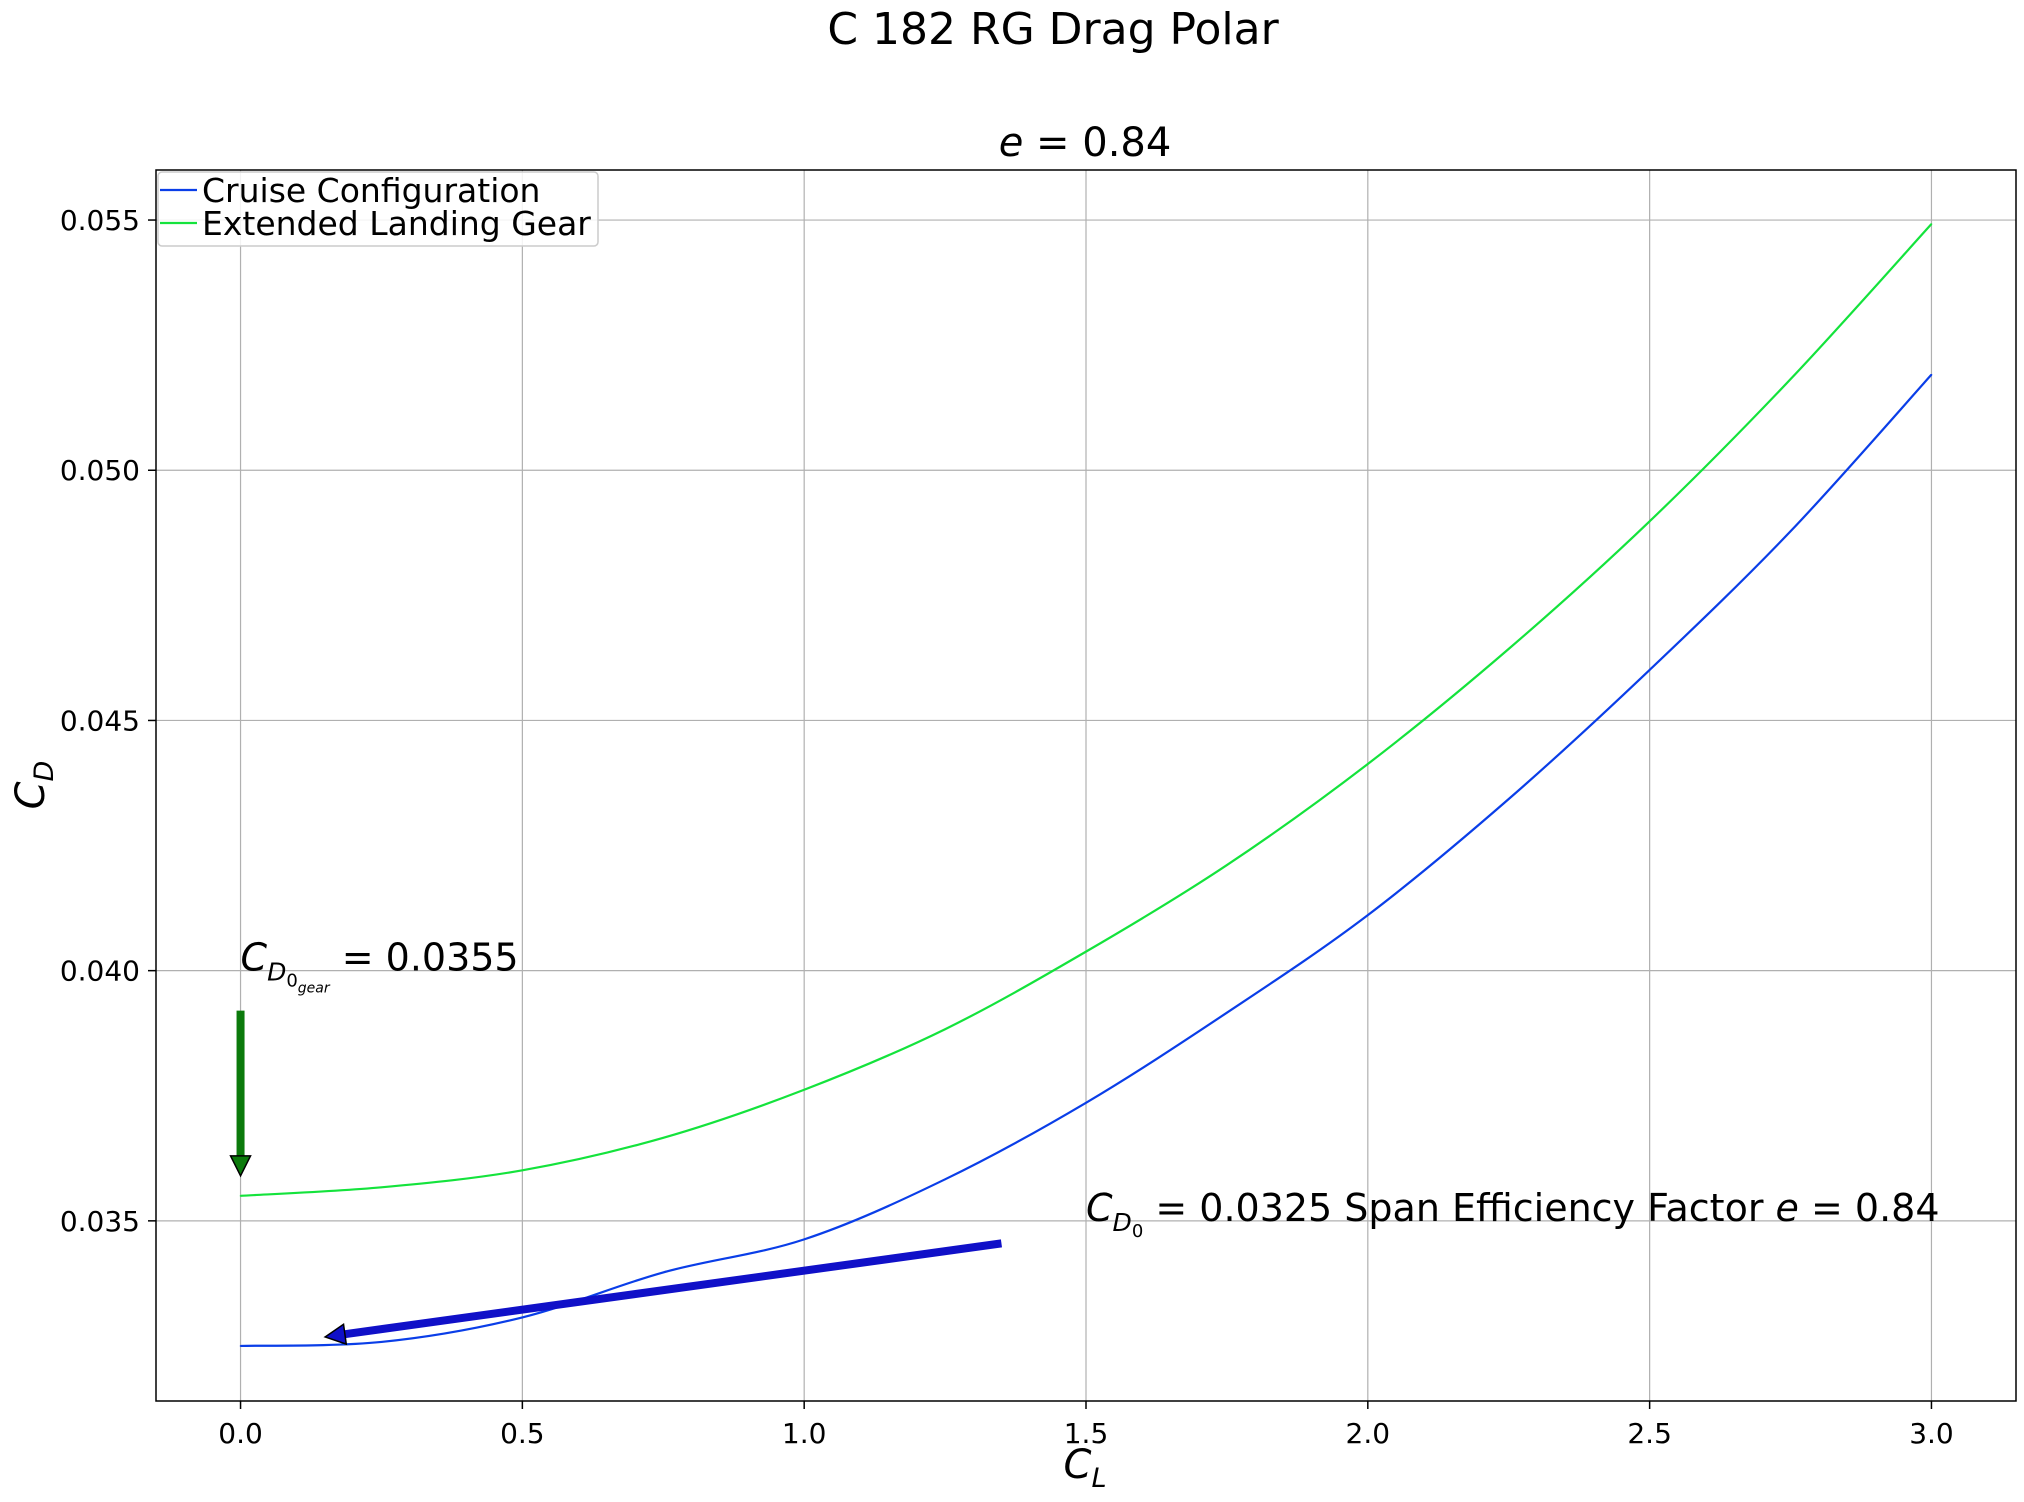  I want to click on plot-title-value: = 0.84, so click(1097, 143).